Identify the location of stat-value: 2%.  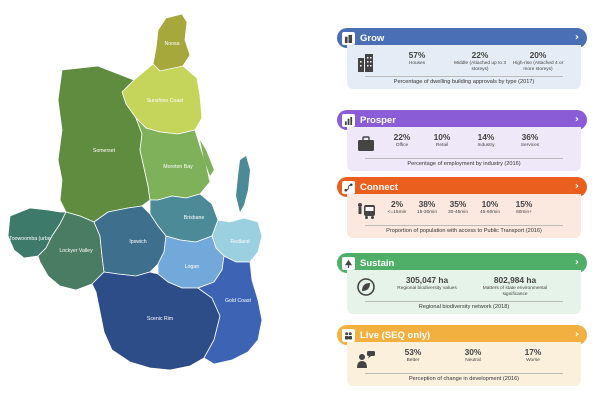
(397, 204).